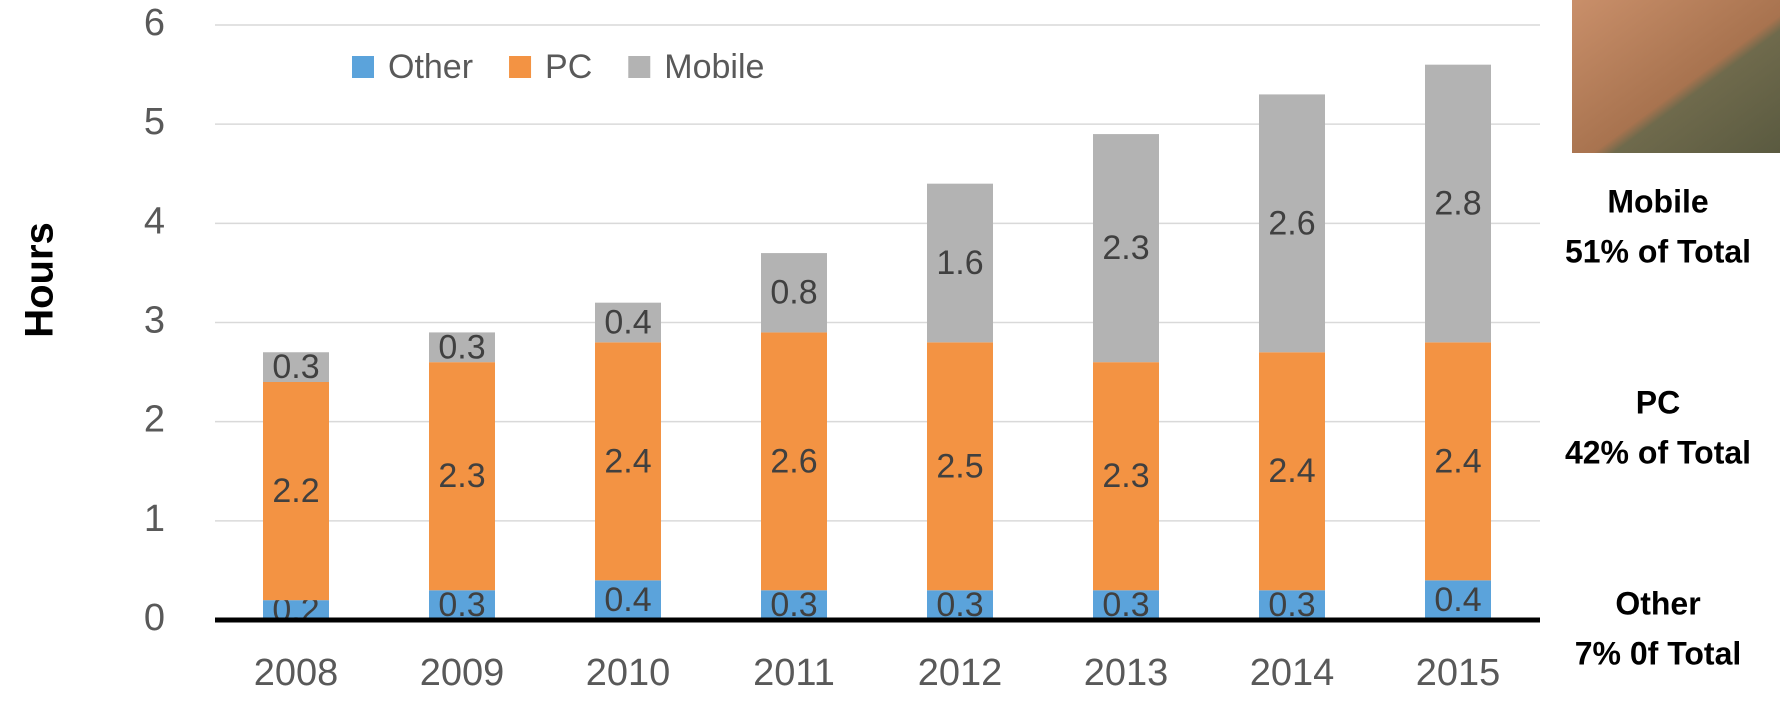 Image resolution: width=1780 pixels, height=710 pixels. I want to click on value-label: 0.8, so click(793, 293).